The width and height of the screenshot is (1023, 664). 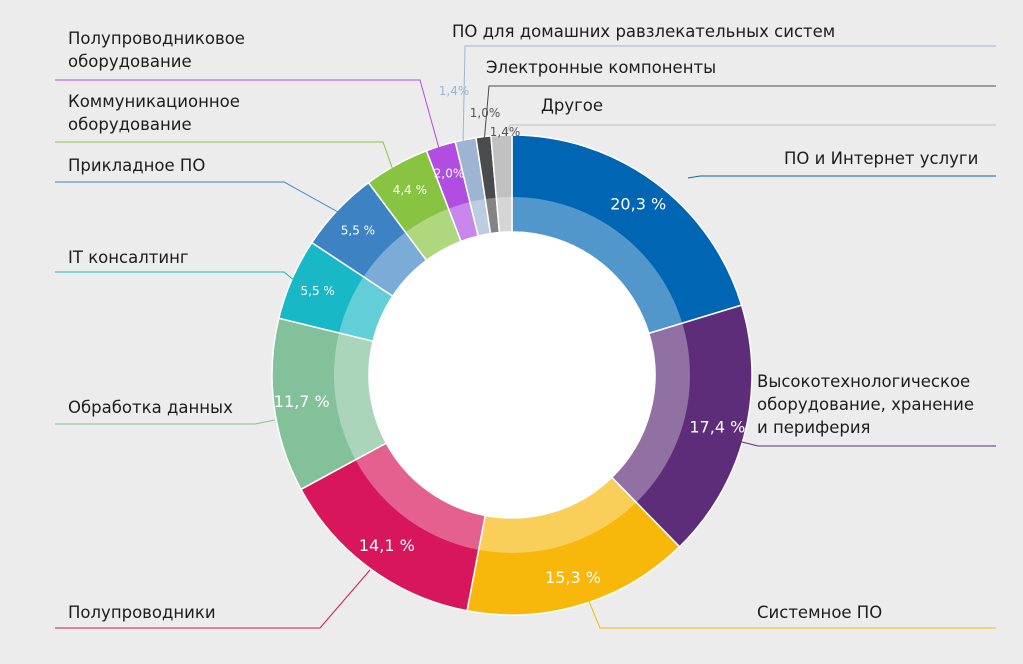 I want to click on slice-value-label: 17,4 %, so click(x=717, y=427).